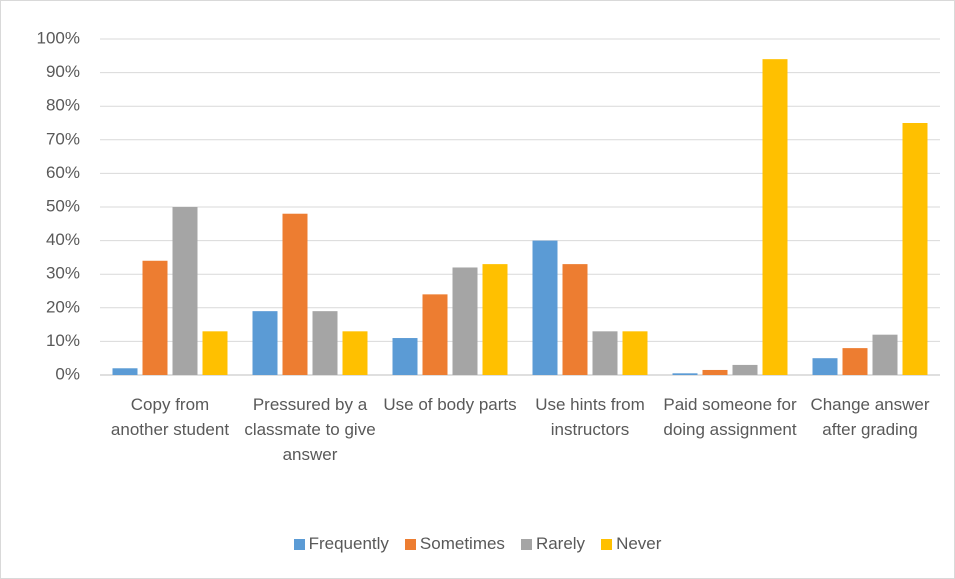 Image resolution: width=955 pixels, height=579 pixels. What do you see at coordinates (462, 543) in the screenshot?
I see `legend-label: Sometimes` at bounding box center [462, 543].